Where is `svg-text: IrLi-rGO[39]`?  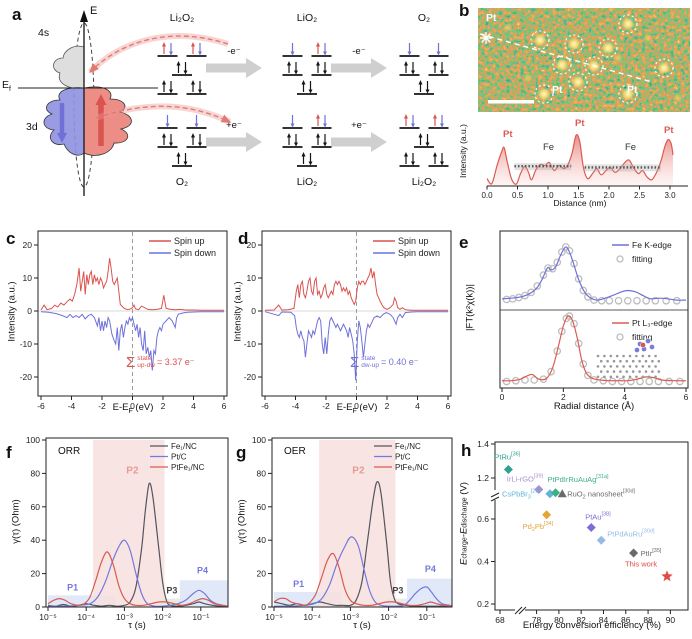
svg-text: IrLi-rGO[39] is located at coordinates (525, 479).